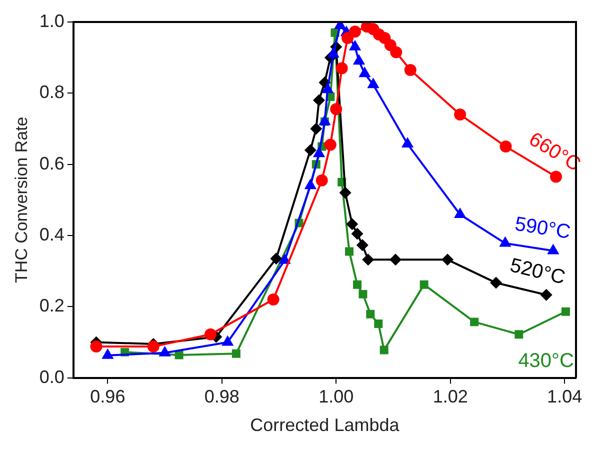 The image size is (598, 449). I want to click on text: 590°C, so click(542, 228).